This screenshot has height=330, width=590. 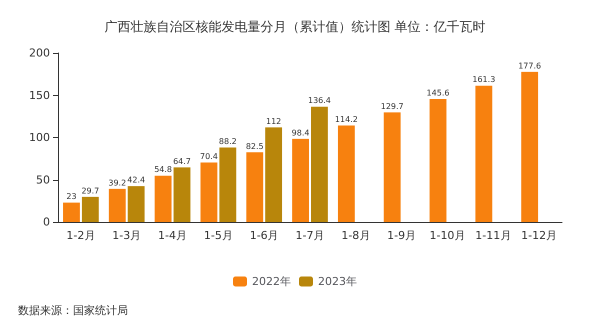 What do you see at coordinates (274, 121) in the screenshot?
I see `data-label: 112` at bounding box center [274, 121].